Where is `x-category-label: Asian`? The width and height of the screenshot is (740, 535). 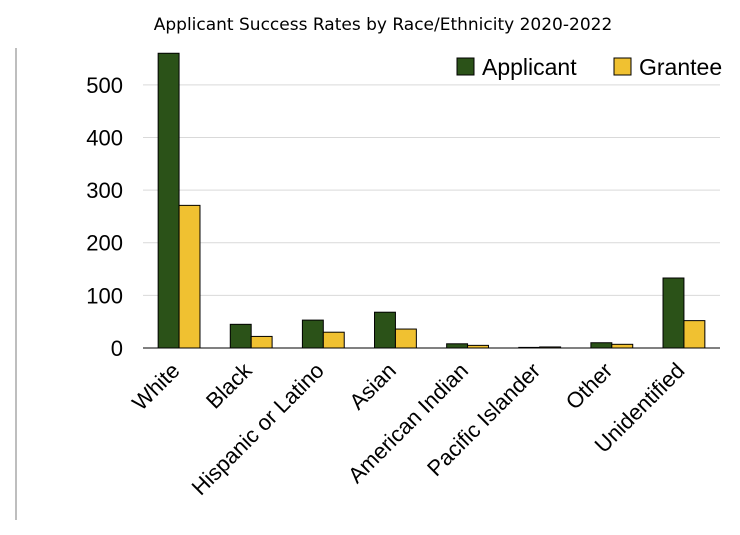
x-category-label: Asian is located at coordinates (372, 386).